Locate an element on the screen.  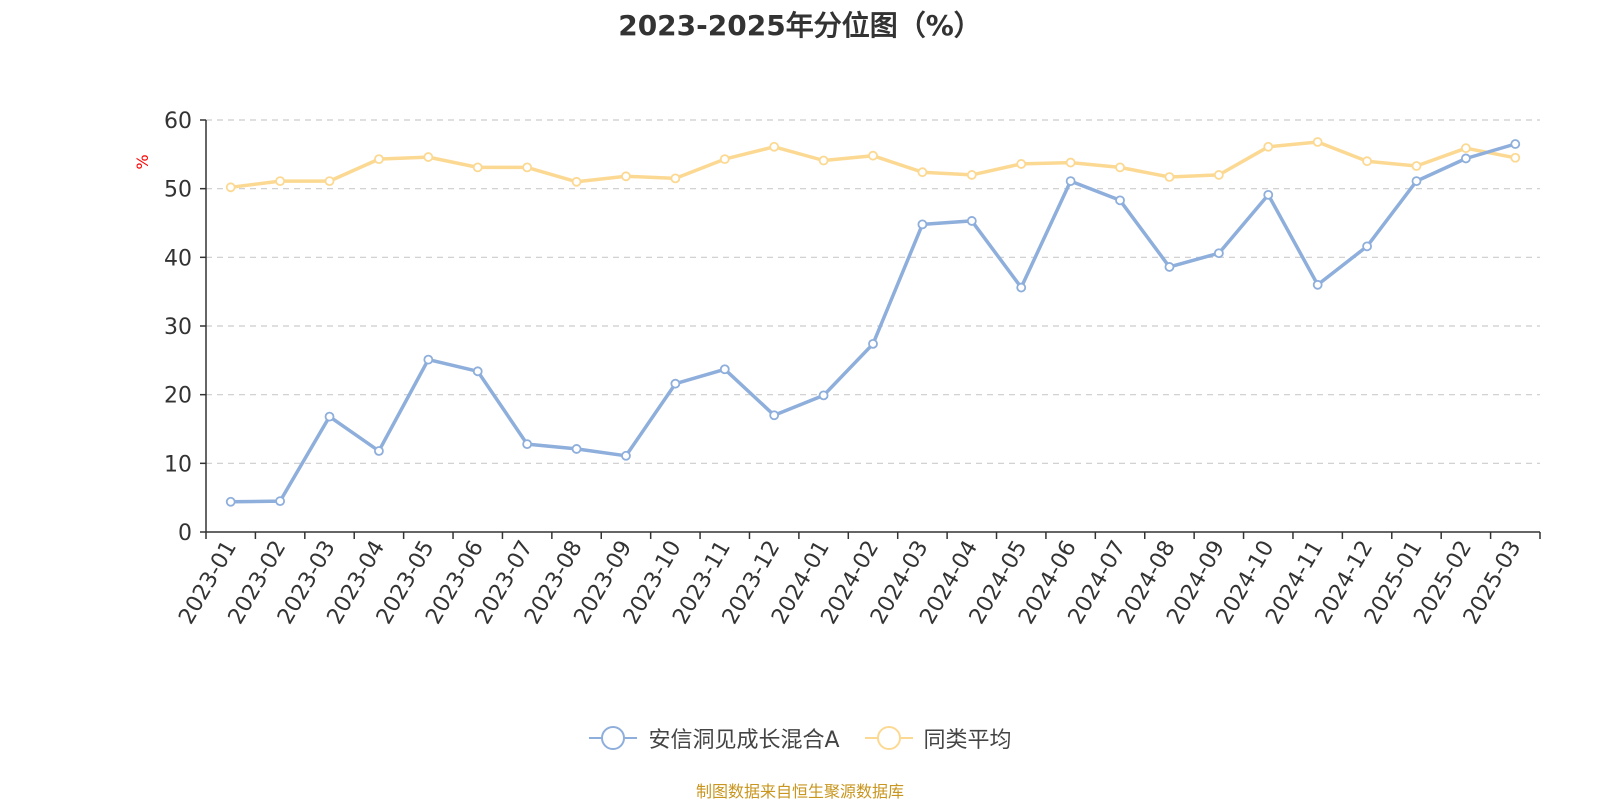
y-tick-label: 0 is located at coordinates (185, 533).